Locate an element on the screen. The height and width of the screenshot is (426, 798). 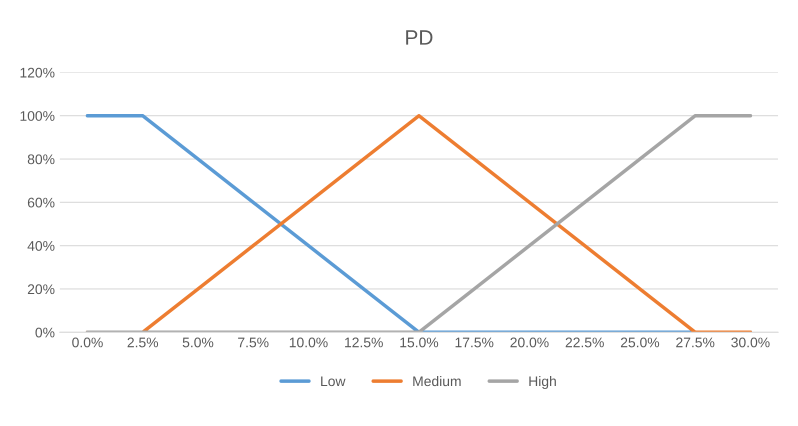
x-tick-label: 15.0% is located at coordinates (419, 343).